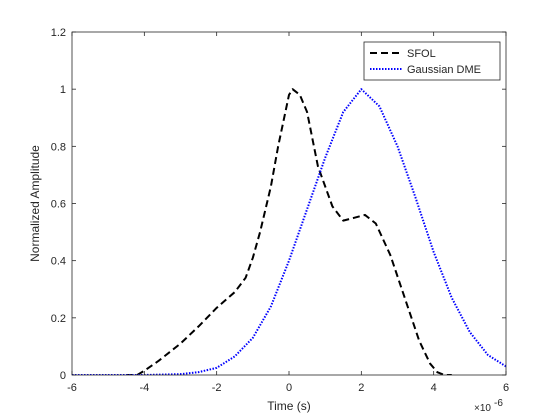 The height and width of the screenshot is (420, 560). I want to click on y-tick-label: 0.2, so click(58, 319).